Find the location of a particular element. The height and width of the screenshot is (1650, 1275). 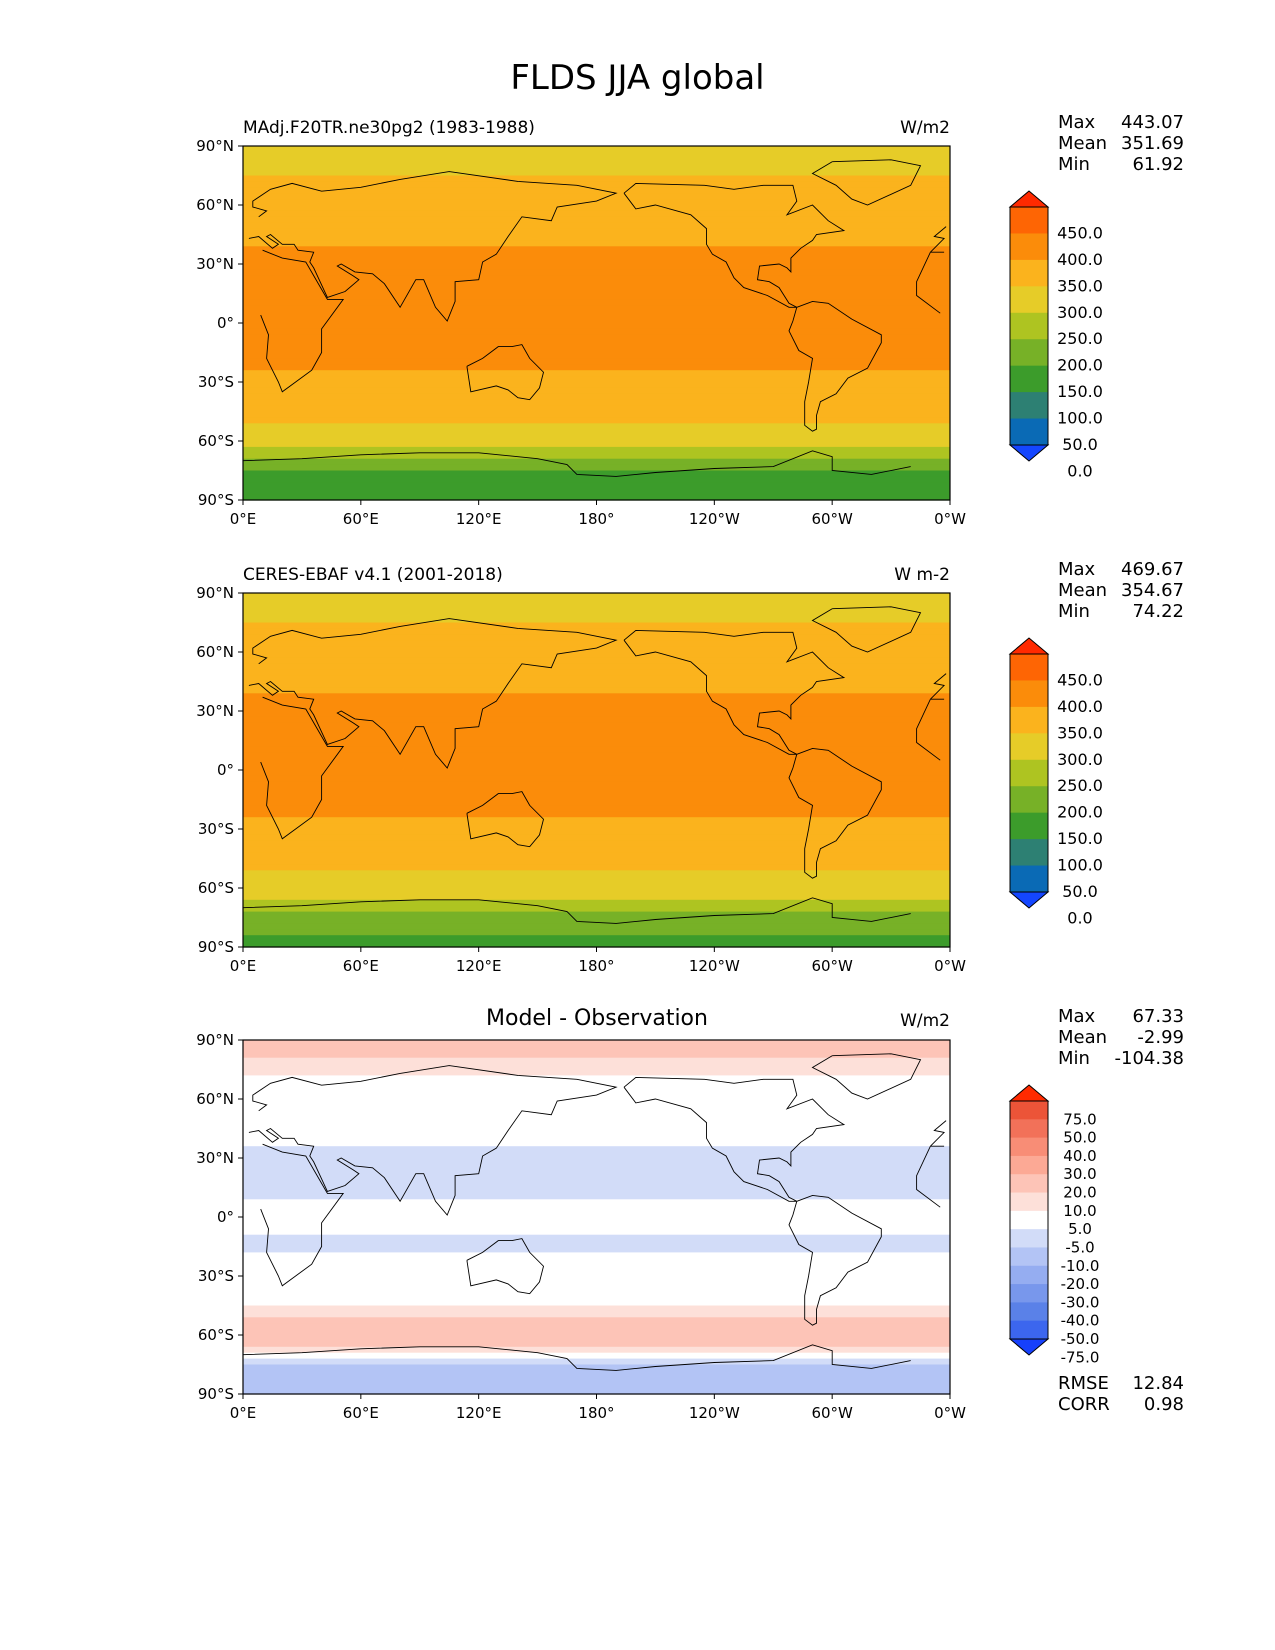

eurasia-coastline is located at coordinates (597, 246).